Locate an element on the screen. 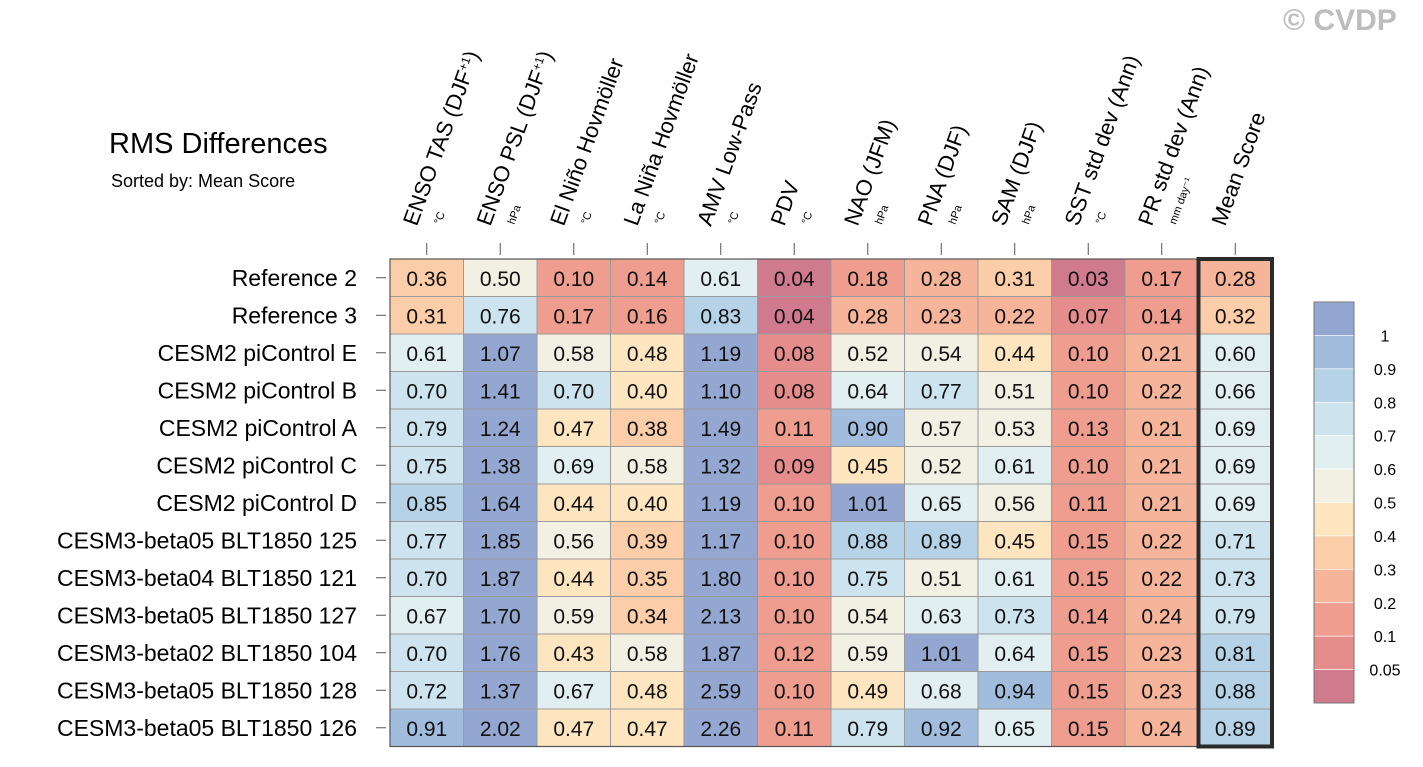 The height and width of the screenshot is (767, 1423). cell-value-label: 0.16 is located at coordinates (647, 316).